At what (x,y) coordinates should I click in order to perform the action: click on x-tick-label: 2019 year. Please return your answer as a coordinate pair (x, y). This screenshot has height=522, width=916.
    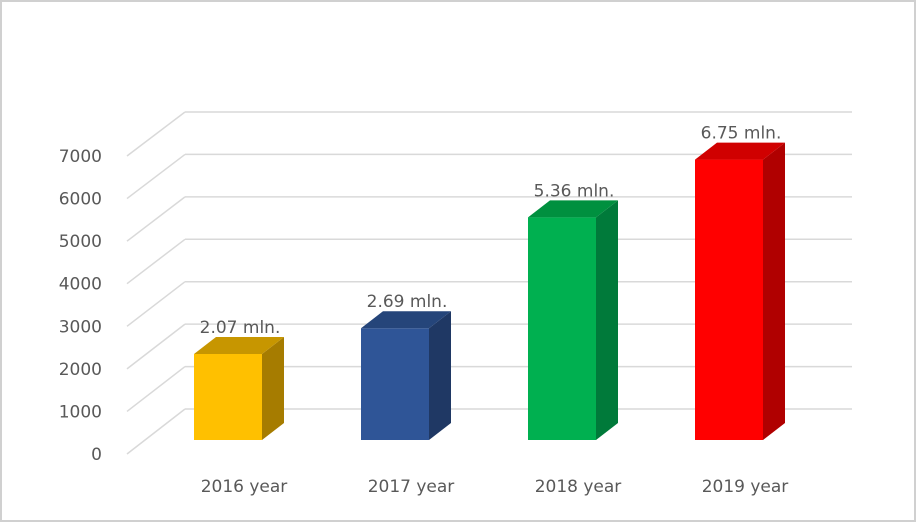
    Looking at the image, I should click on (745, 487).